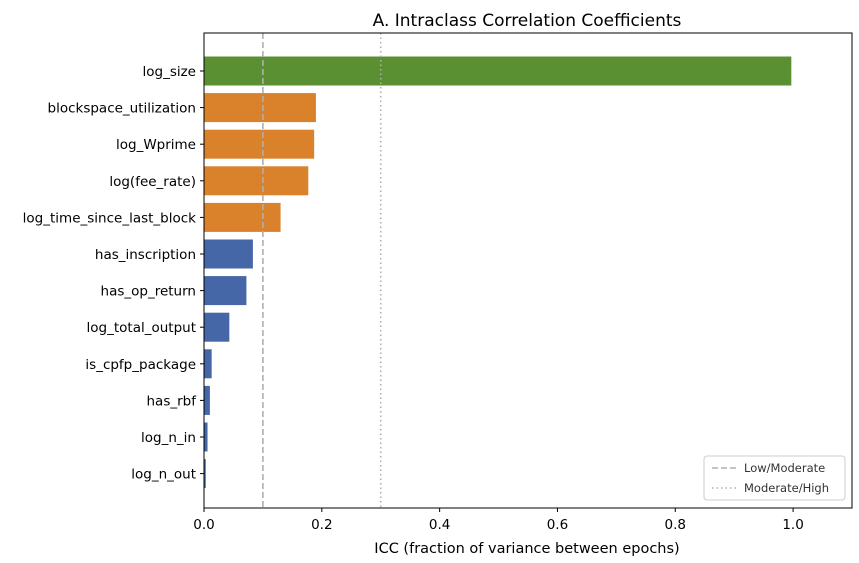  Describe the element at coordinates (145, 255) in the screenshot. I see `y-tick-label: has_inscription` at that location.